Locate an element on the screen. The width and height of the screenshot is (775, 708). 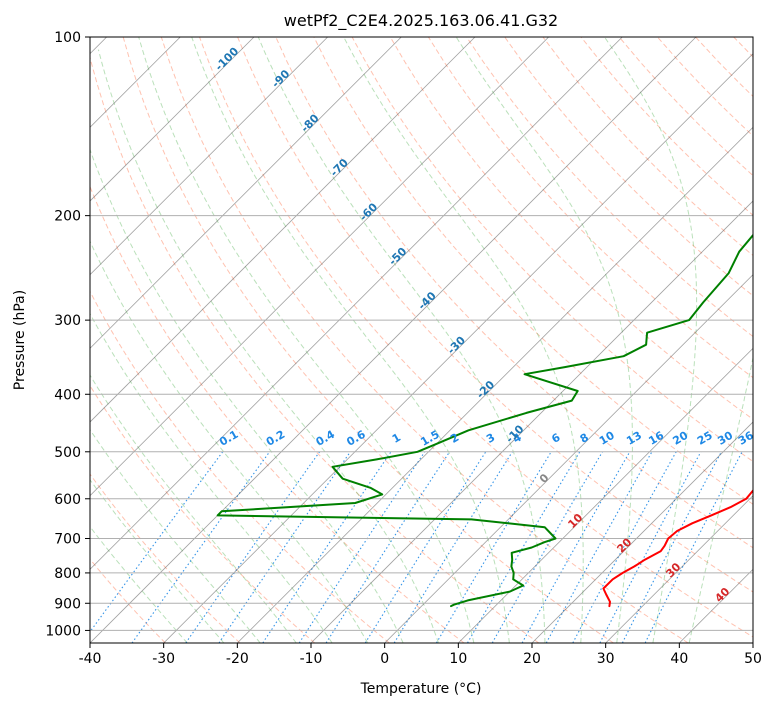
y-tick-label: 1000 is located at coordinates (63, 631).